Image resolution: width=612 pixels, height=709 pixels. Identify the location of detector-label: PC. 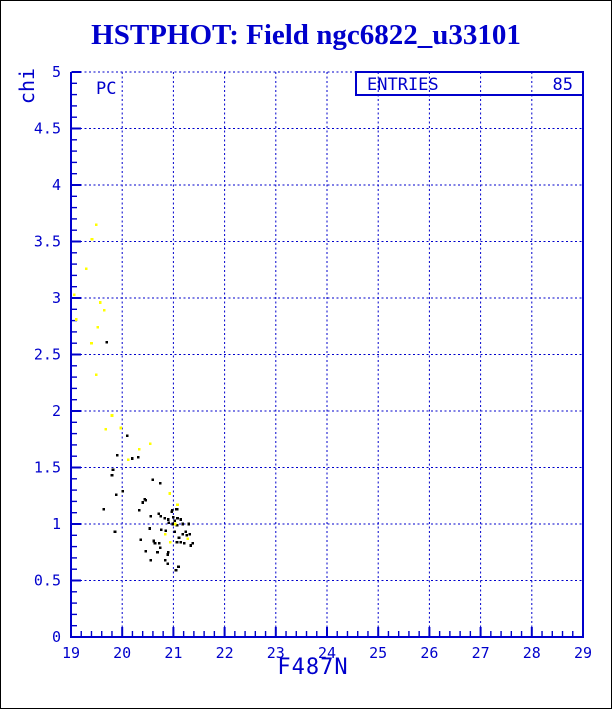
(106, 89).